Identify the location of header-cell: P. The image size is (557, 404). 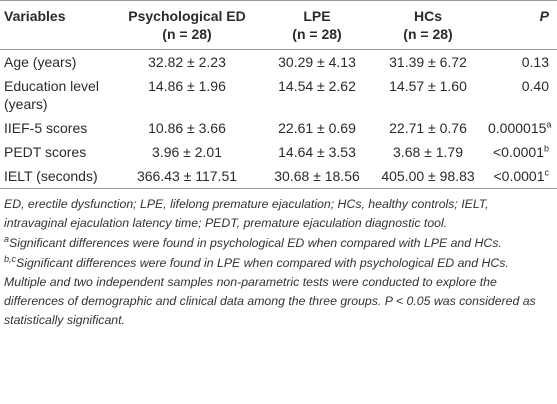
(520, 25).